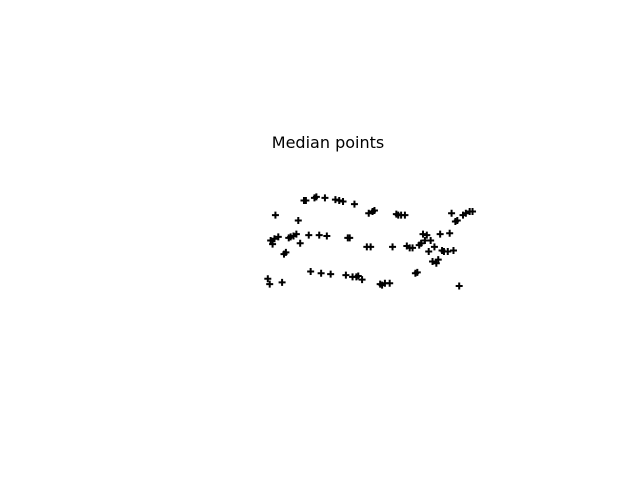  I want to click on chart-title: Median points, so click(328, 142).